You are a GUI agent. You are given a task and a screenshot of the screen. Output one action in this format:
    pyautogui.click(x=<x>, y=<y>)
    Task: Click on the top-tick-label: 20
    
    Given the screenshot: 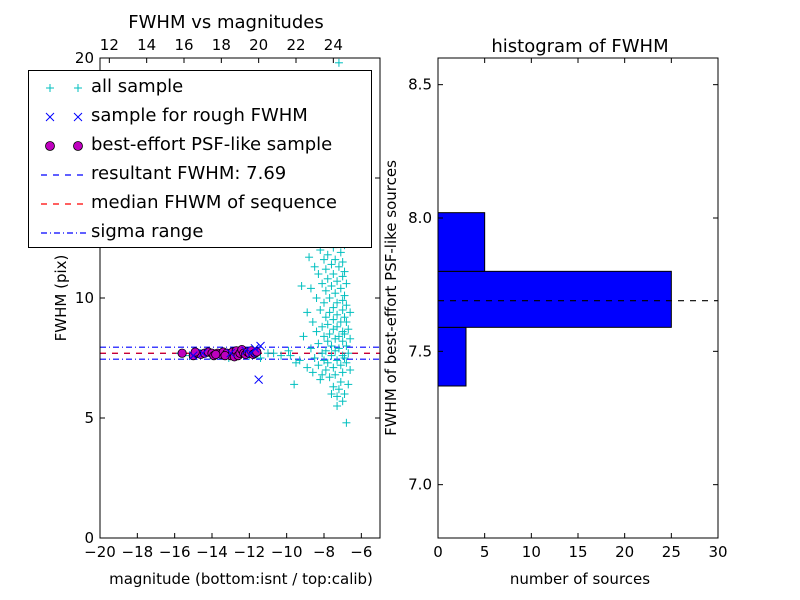 What is the action you would take?
    pyautogui.click(x=258, y=45)
    